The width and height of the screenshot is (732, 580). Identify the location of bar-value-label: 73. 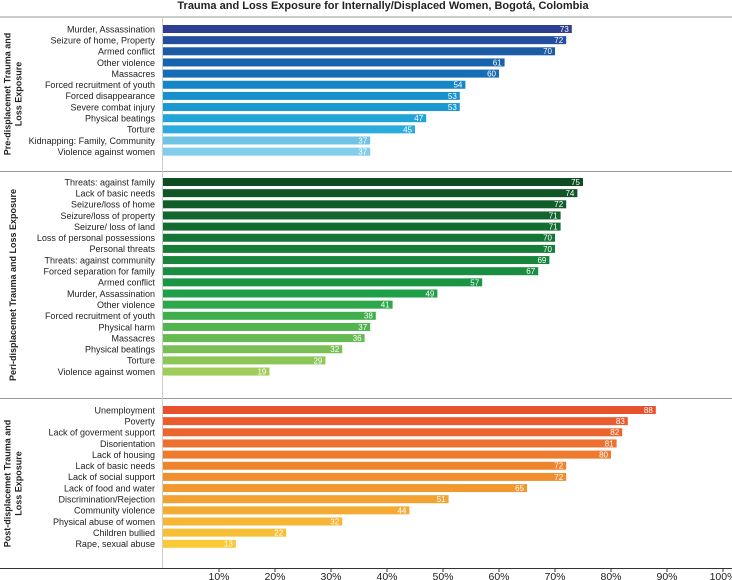
(564, 29).